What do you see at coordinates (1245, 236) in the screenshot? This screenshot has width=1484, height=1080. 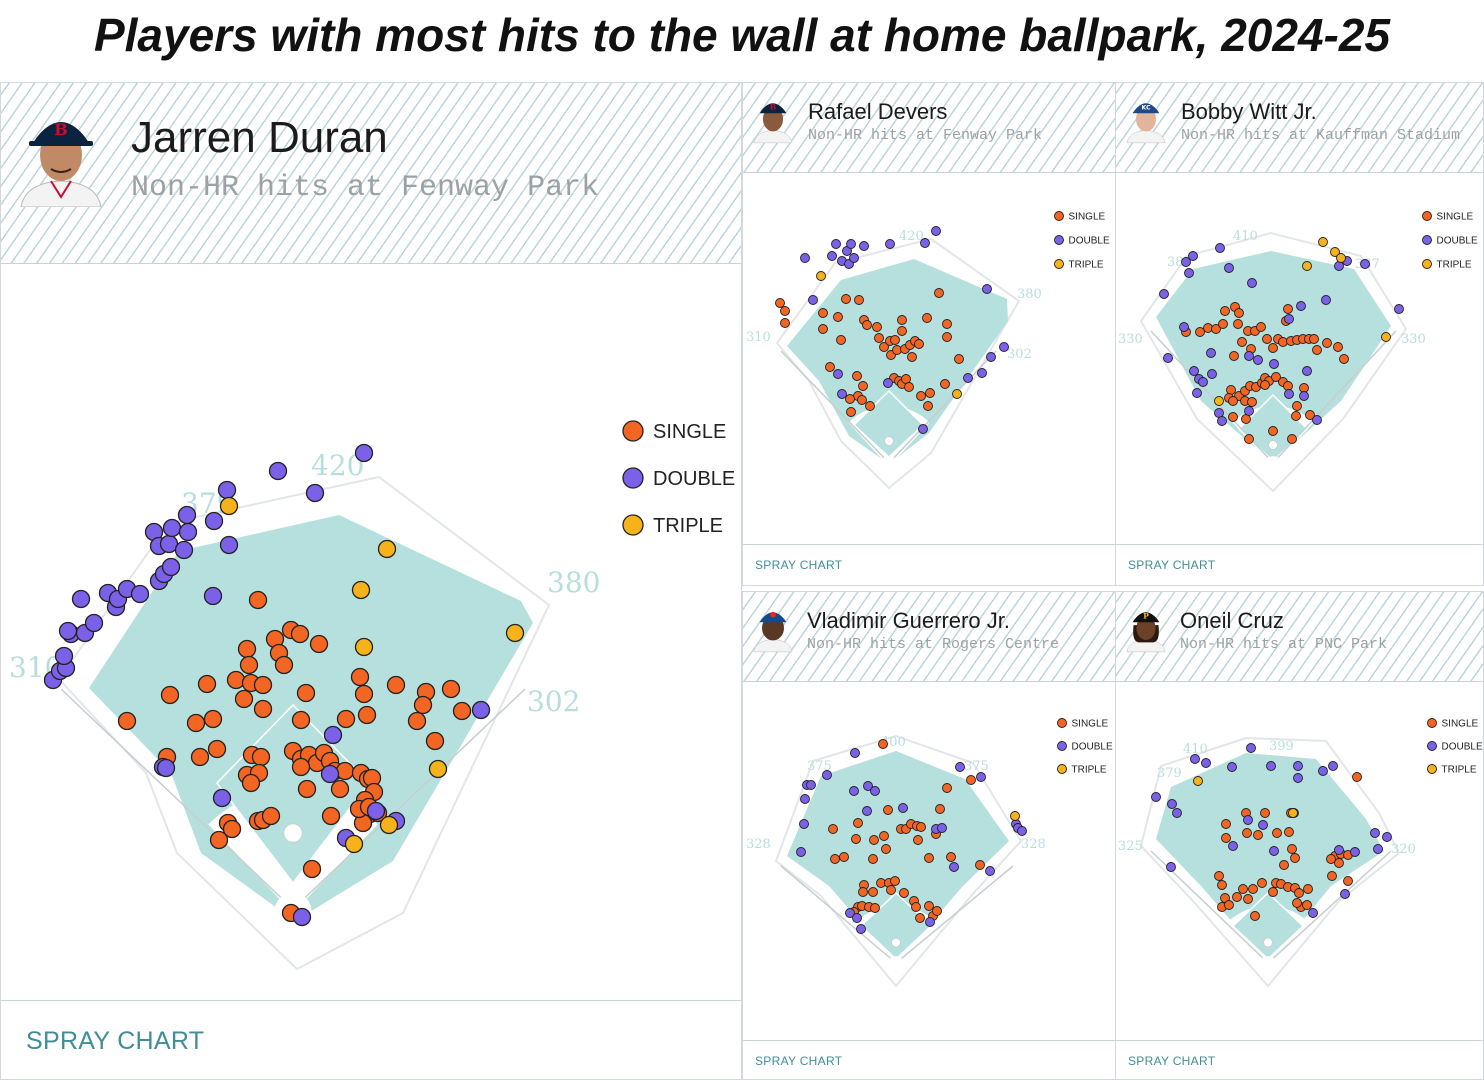 I see `distance-label: 410` at bounding box center [1245, 236].